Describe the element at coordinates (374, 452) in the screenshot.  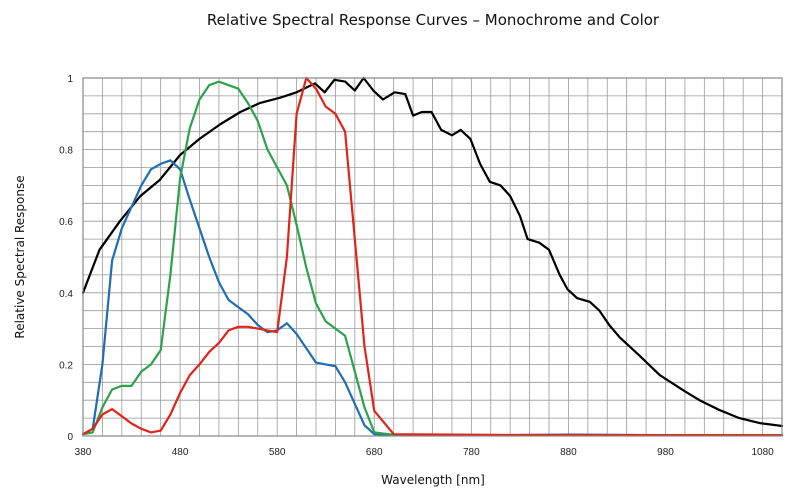
I see `x-tick-label: 680` at that location.